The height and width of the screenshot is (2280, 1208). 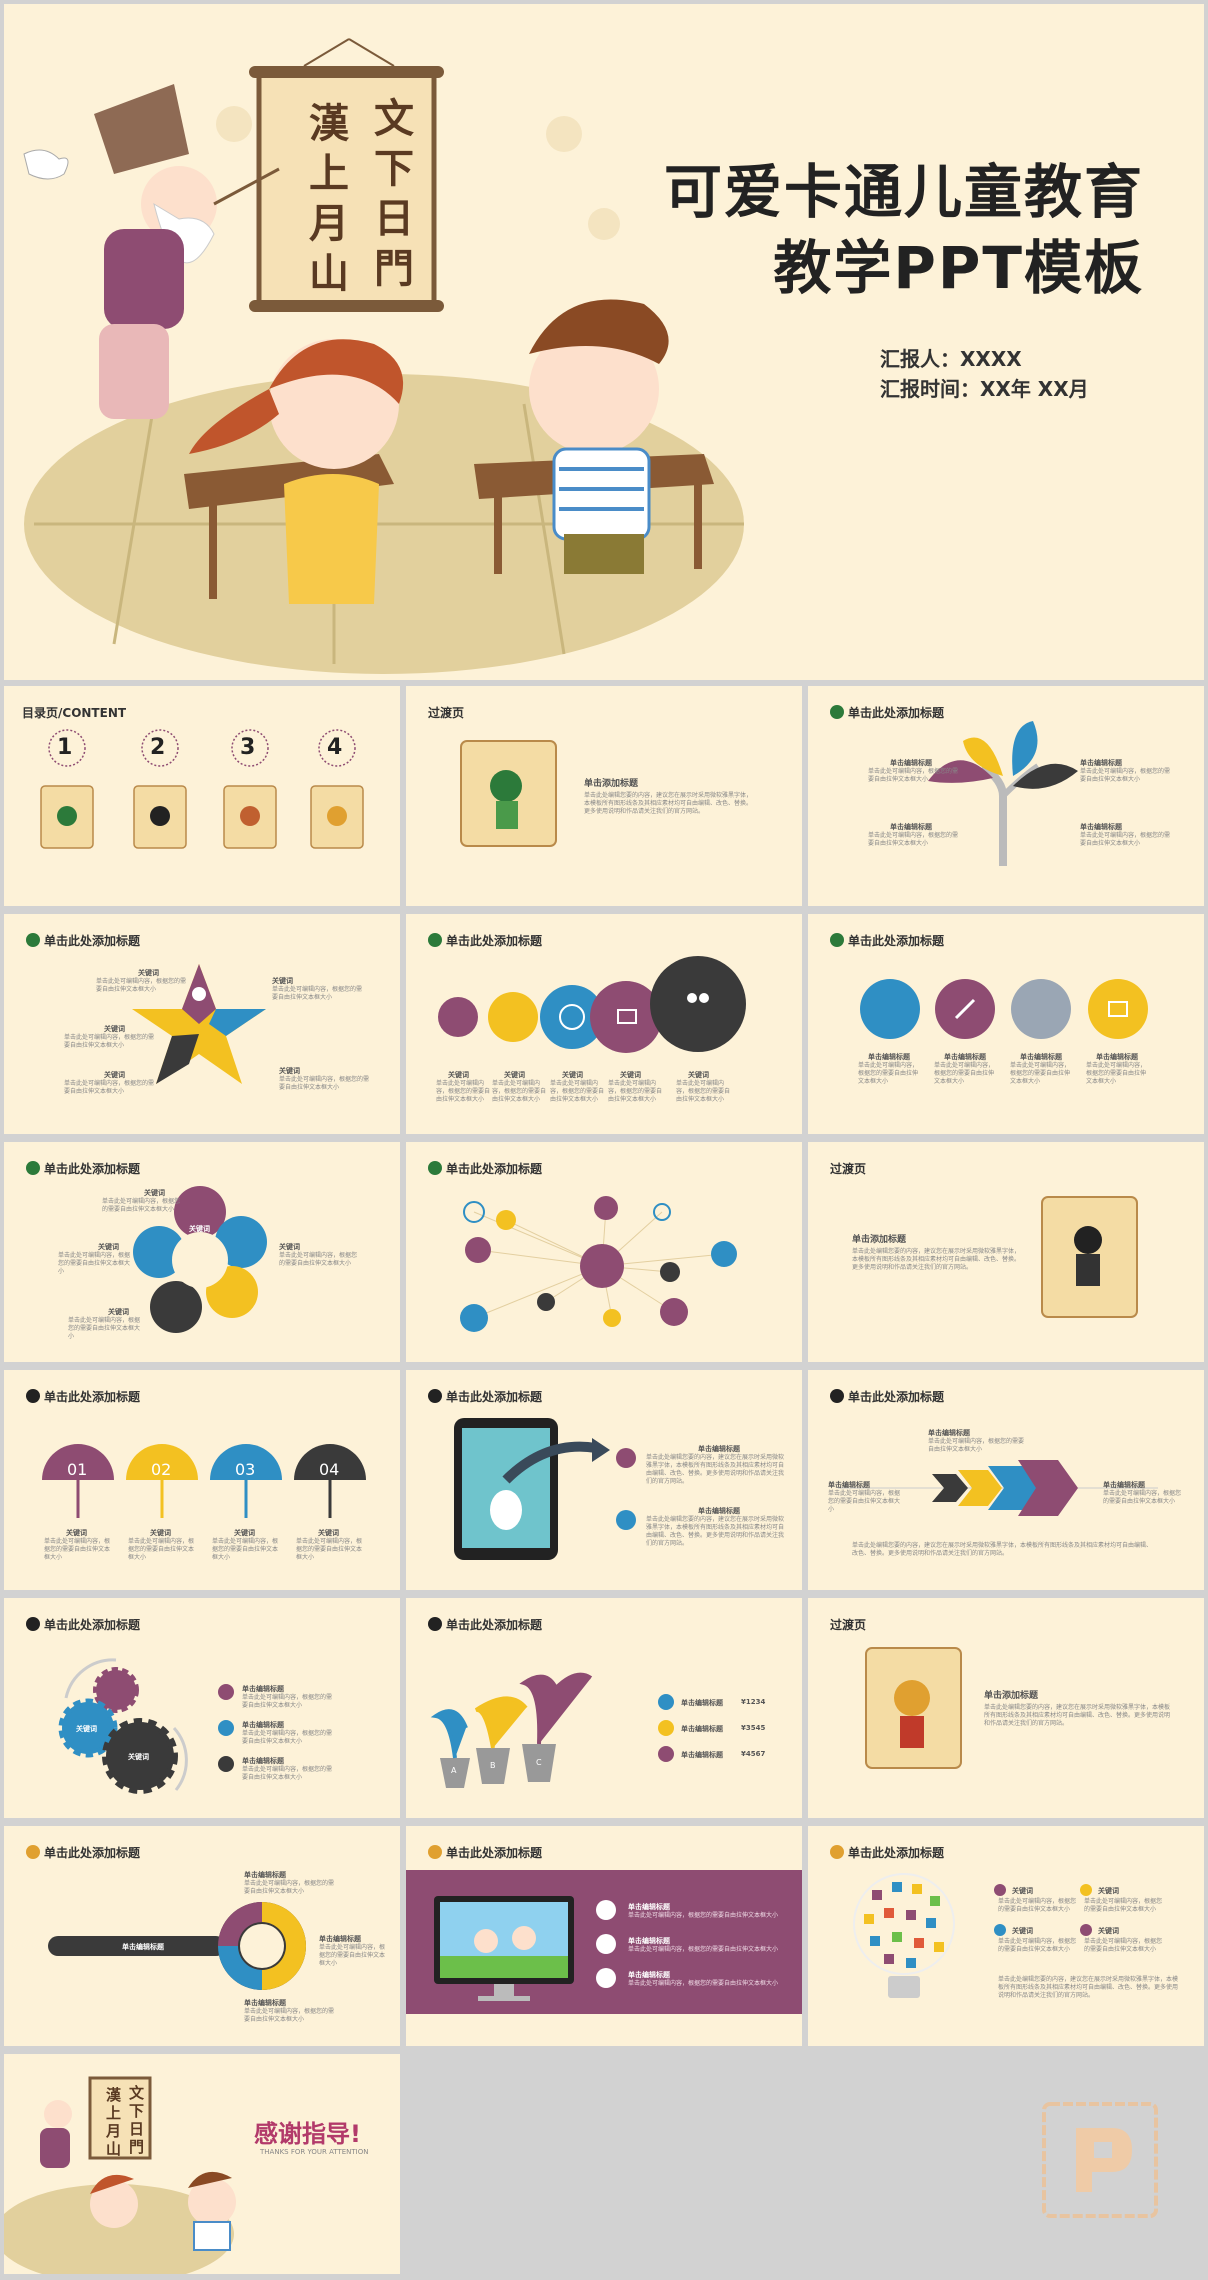 I want to click on edit-title-1: 单击编辑标题, so click(x=911, y=763).